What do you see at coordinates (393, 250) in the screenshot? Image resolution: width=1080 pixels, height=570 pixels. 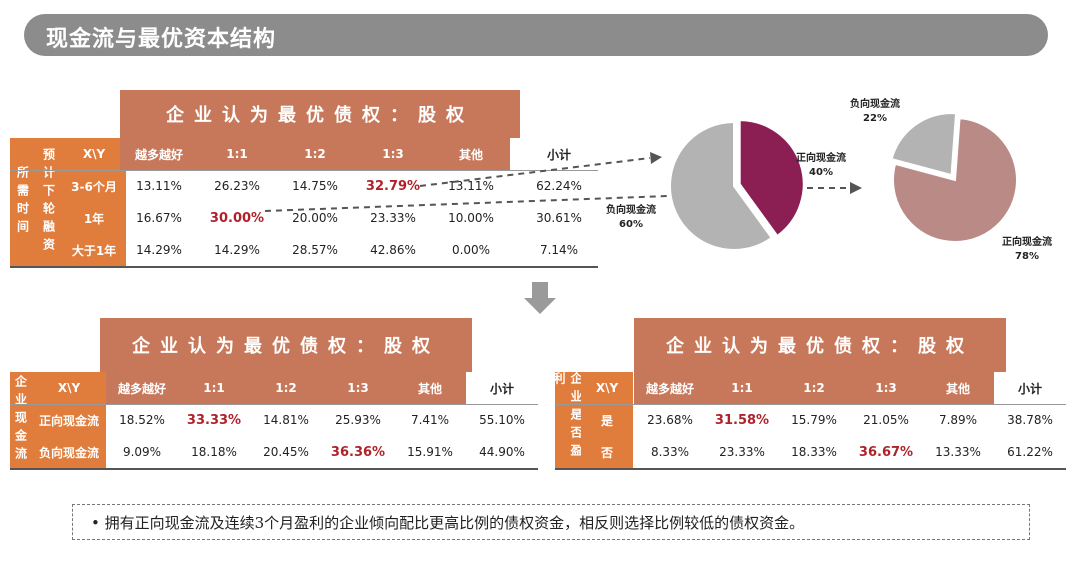 I see `table-cell: 42.86%` at bounding box center [393, 250].